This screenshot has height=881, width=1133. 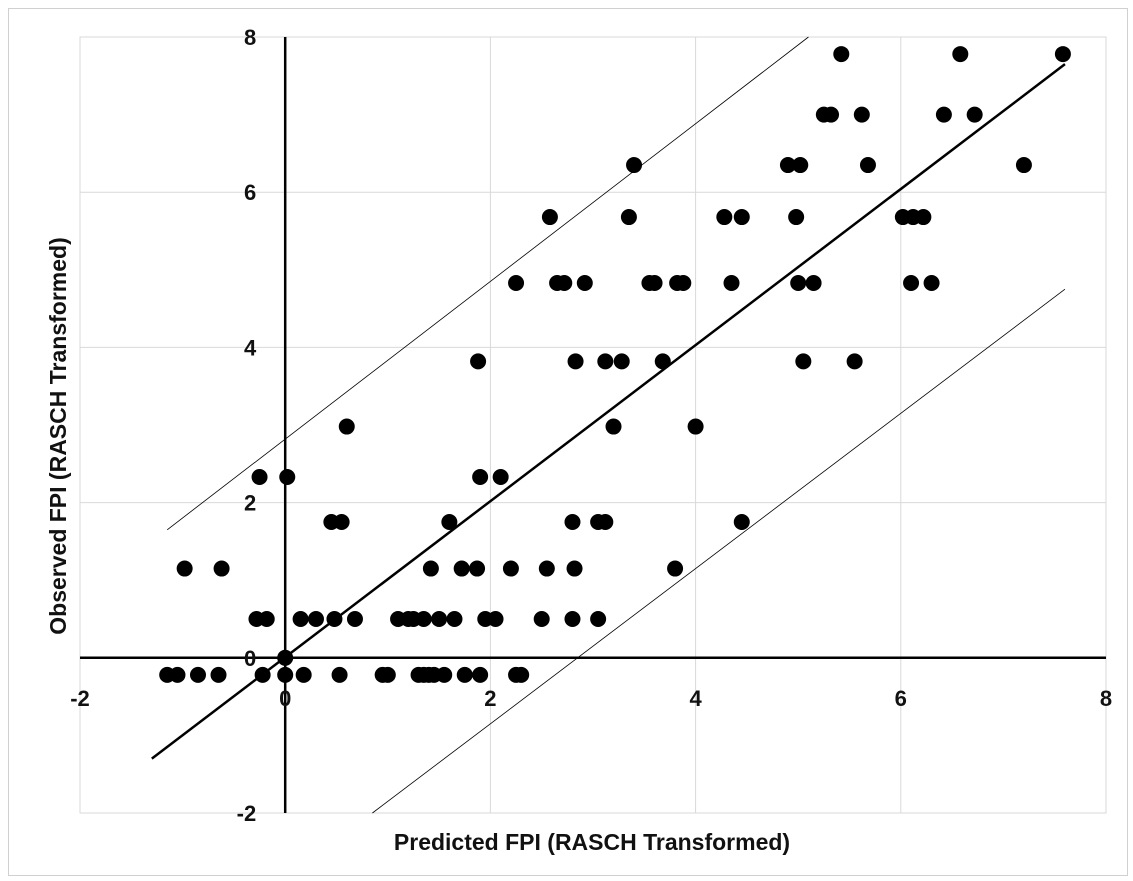 I want to click on x-tick-label: 2, so click(x=490, y=698).